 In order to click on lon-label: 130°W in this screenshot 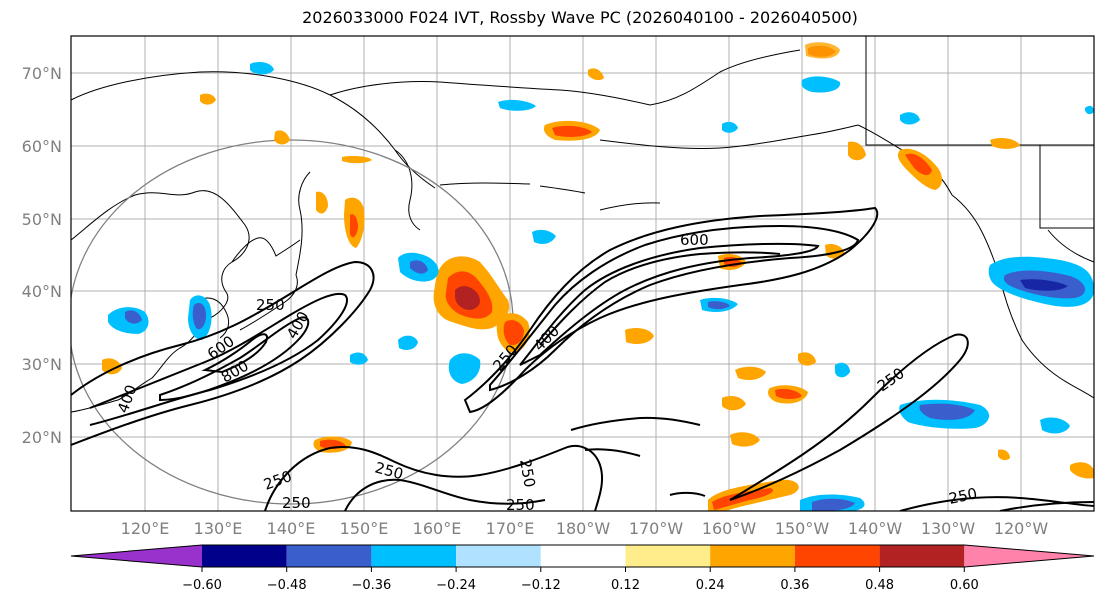, I will do `click(948, 528)`.